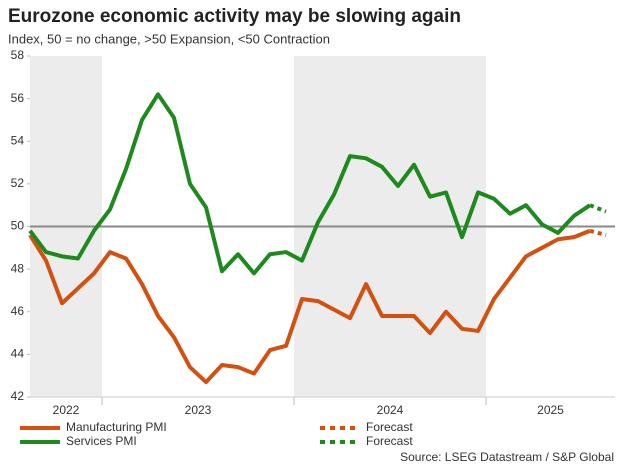 This screenshot has height=467, width=624. Describe the element at coordinates (18, 140) in the screenshot. I see `y-tick-label: 54` at that location.